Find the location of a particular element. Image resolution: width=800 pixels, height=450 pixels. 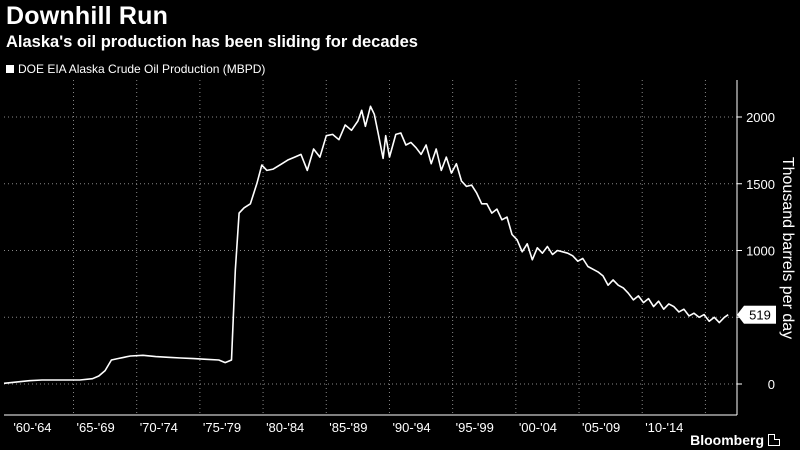

x-tick-label: '95-'99 is located at coordinates (475, 427).